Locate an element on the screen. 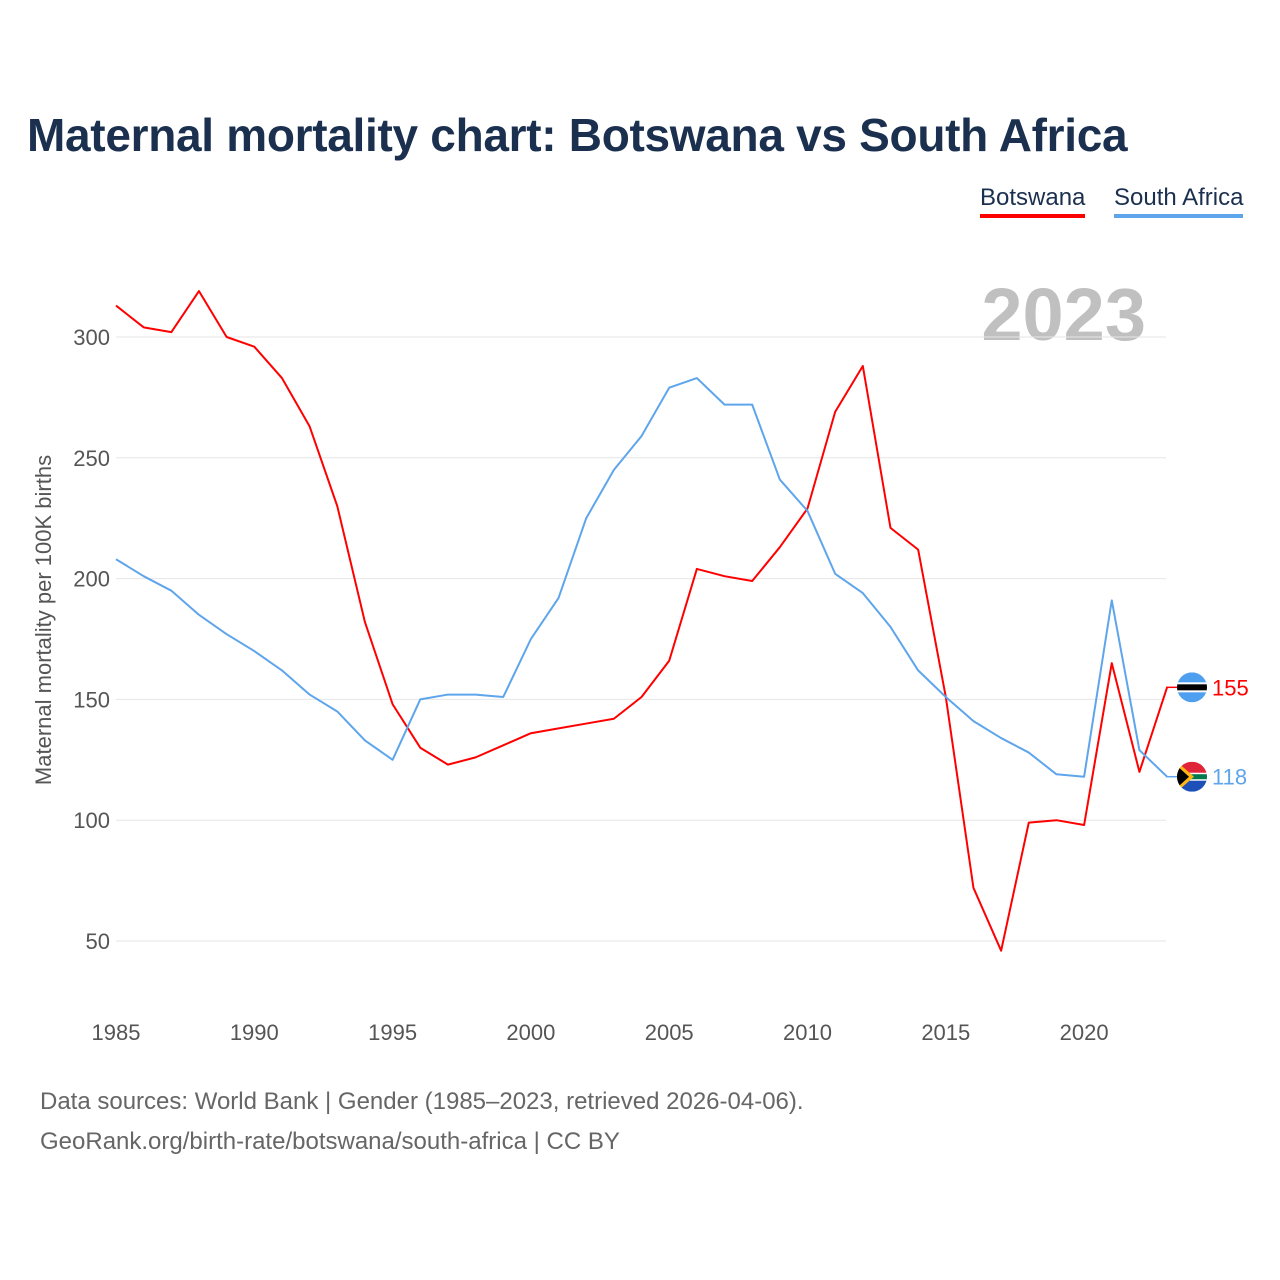  x-tick-label: 1985 is located at coordinates (116, 1032).